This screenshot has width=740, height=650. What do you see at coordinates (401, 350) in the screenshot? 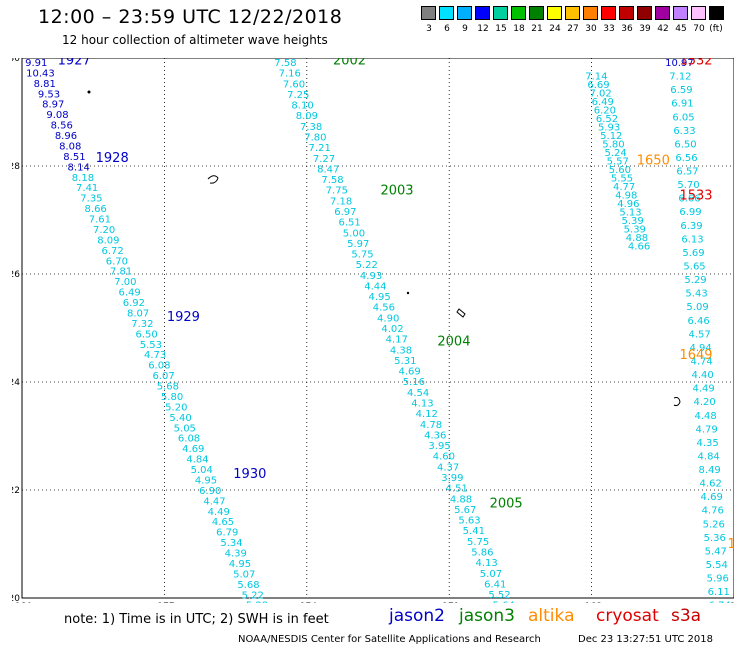
I see `wave-height-value: 4.38` at bounding box center [401, 350].